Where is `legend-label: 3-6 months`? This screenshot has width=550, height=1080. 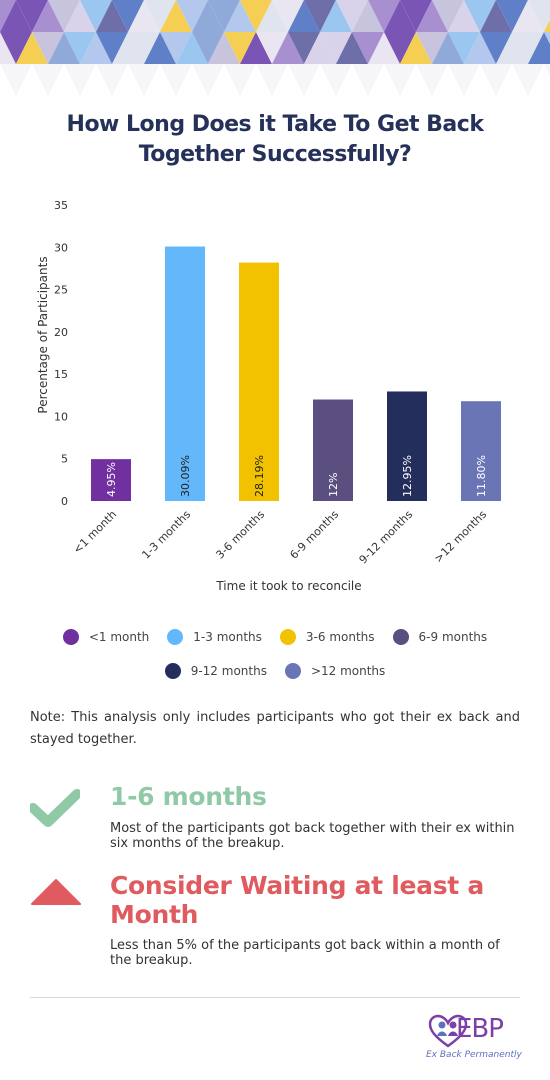 legend-label: 3-6 months is located at coordinates (340, 637).